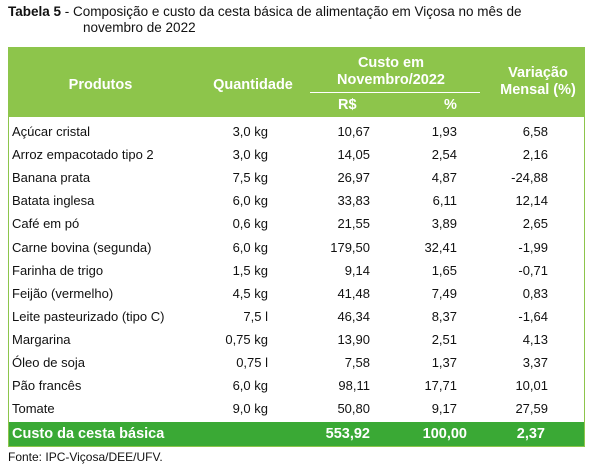 This screenshot has height=469, width=591. What do you see at coordinates (296, 339) in the screenshot?
I see `table-row: Margarina 0,75 kg 13,90 2,51 4,13` at bounding box center [296, 339].